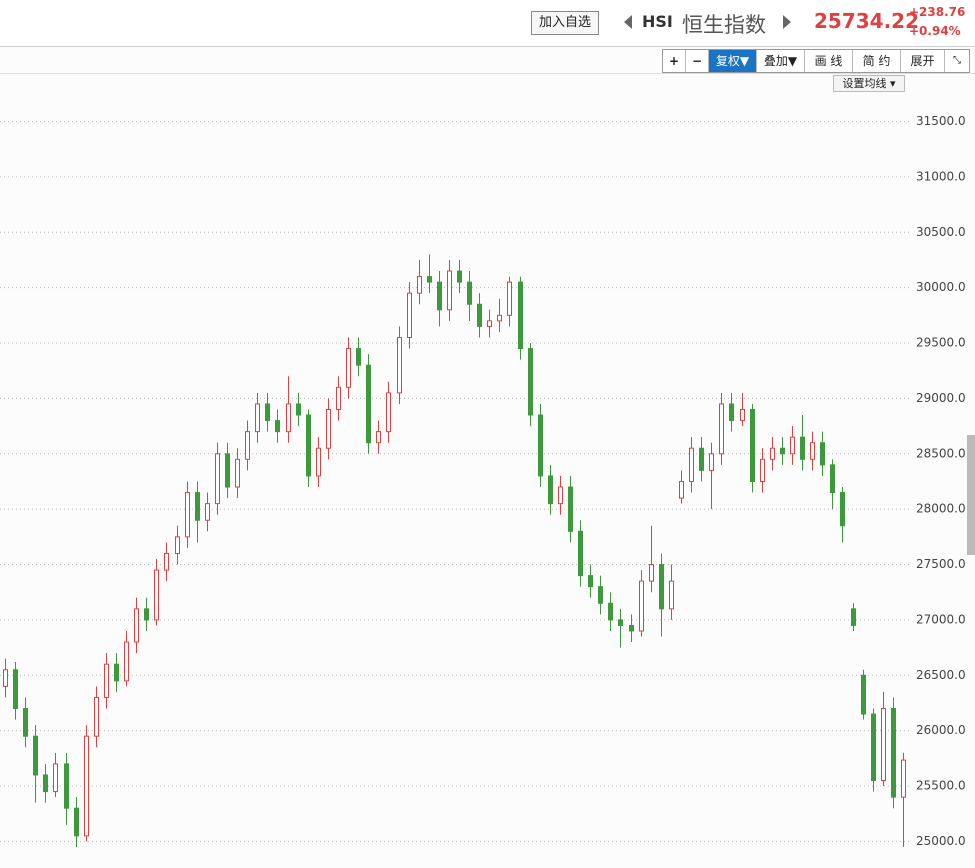 Image resolution: width=975 pixels, height=868 pixels. What do you see at coordinates (935, 31) in the screenshot?
I see `change-percent: +0.94%` at bounding box center [935, 31].